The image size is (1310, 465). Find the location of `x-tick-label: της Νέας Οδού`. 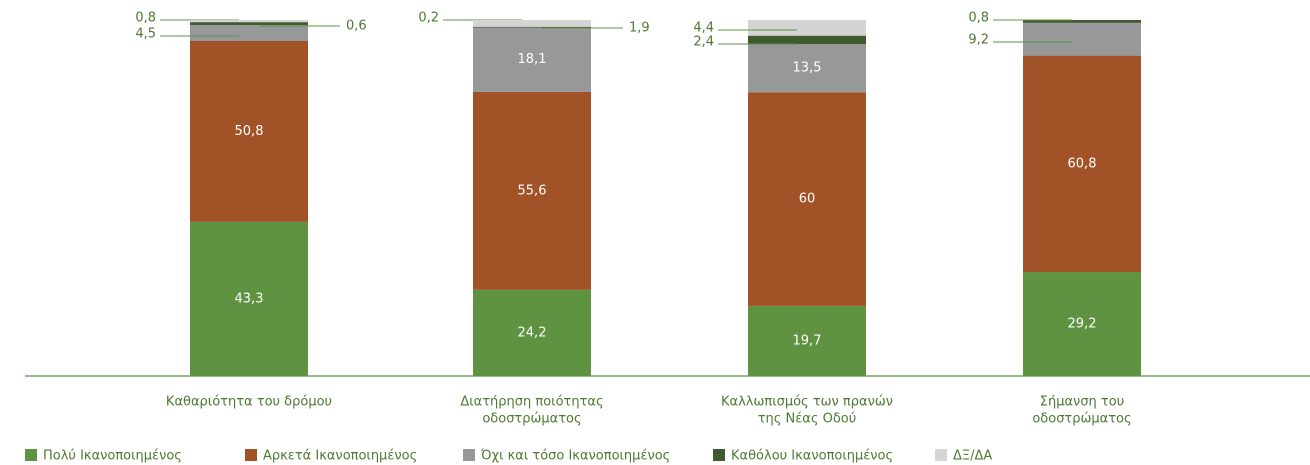

x-tick-label: της Νέας Οδού is located at coordinates (807, 419).